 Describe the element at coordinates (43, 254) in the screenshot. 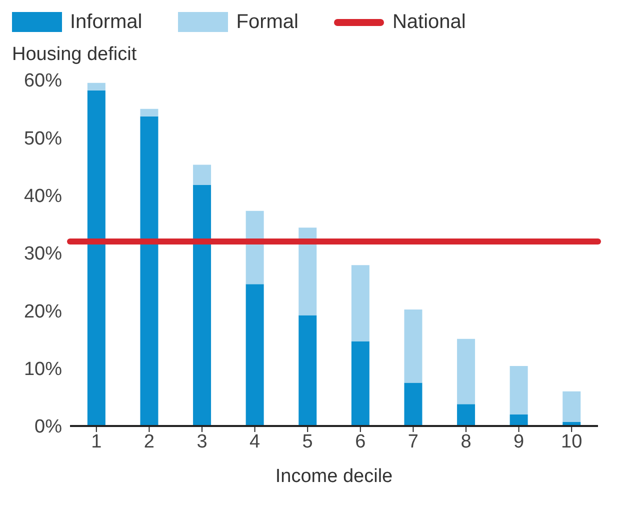

I see `y-tick-label: 30%` at that location.